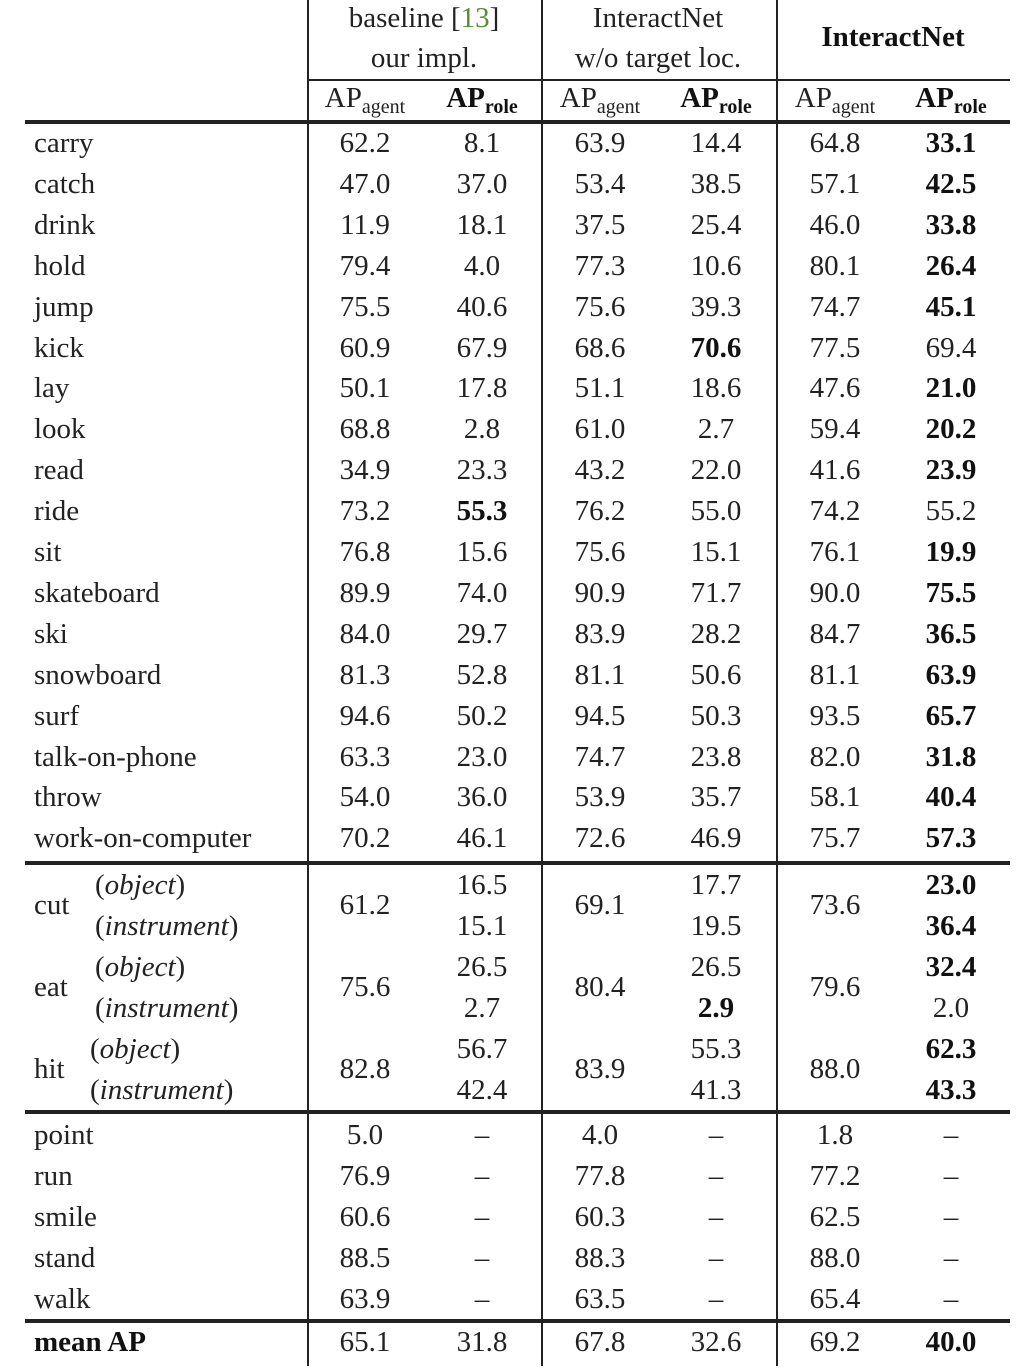  What do you see at coordinates (893, 37) in the screenshot?
I see `header-interactnet: InteractNet` at bounding box center [893, 37].